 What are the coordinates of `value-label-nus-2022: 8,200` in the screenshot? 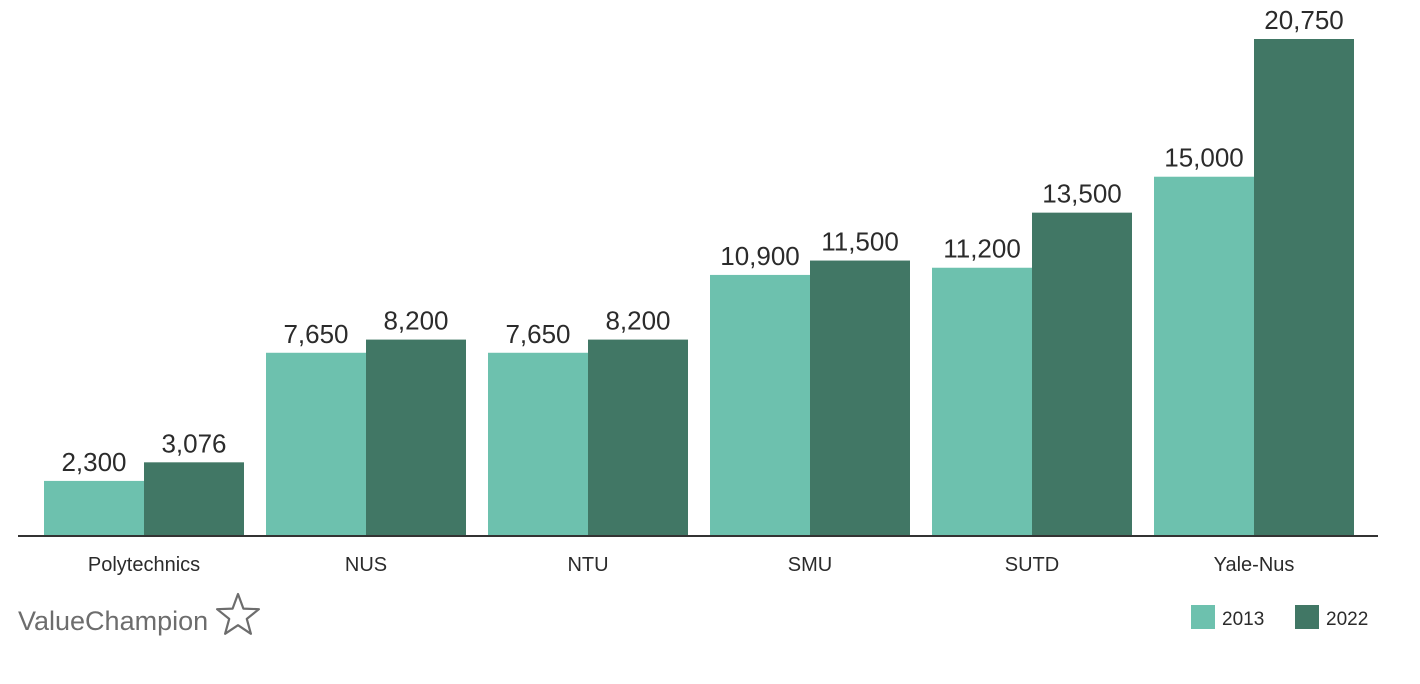 It's located at (415, 321).